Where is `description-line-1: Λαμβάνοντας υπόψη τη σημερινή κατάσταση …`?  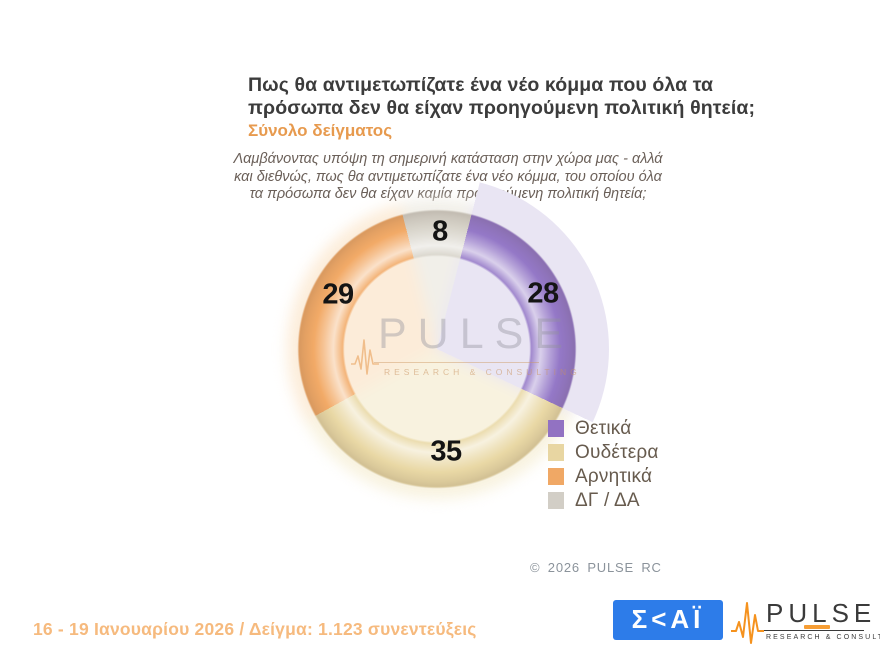
description-line-1: Λαμβάνοντας υπόψη τη σημερινή κατάσταση … is located at coordinates (448, 159).